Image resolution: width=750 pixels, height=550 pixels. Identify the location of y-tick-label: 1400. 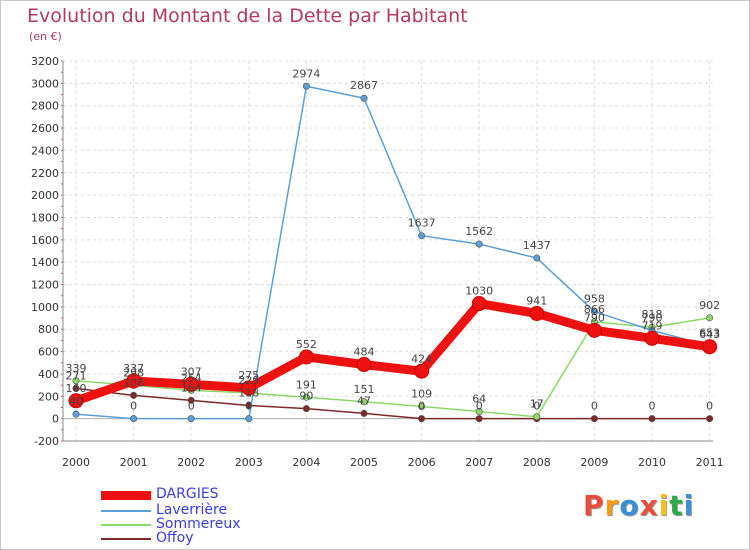
(45, 262).